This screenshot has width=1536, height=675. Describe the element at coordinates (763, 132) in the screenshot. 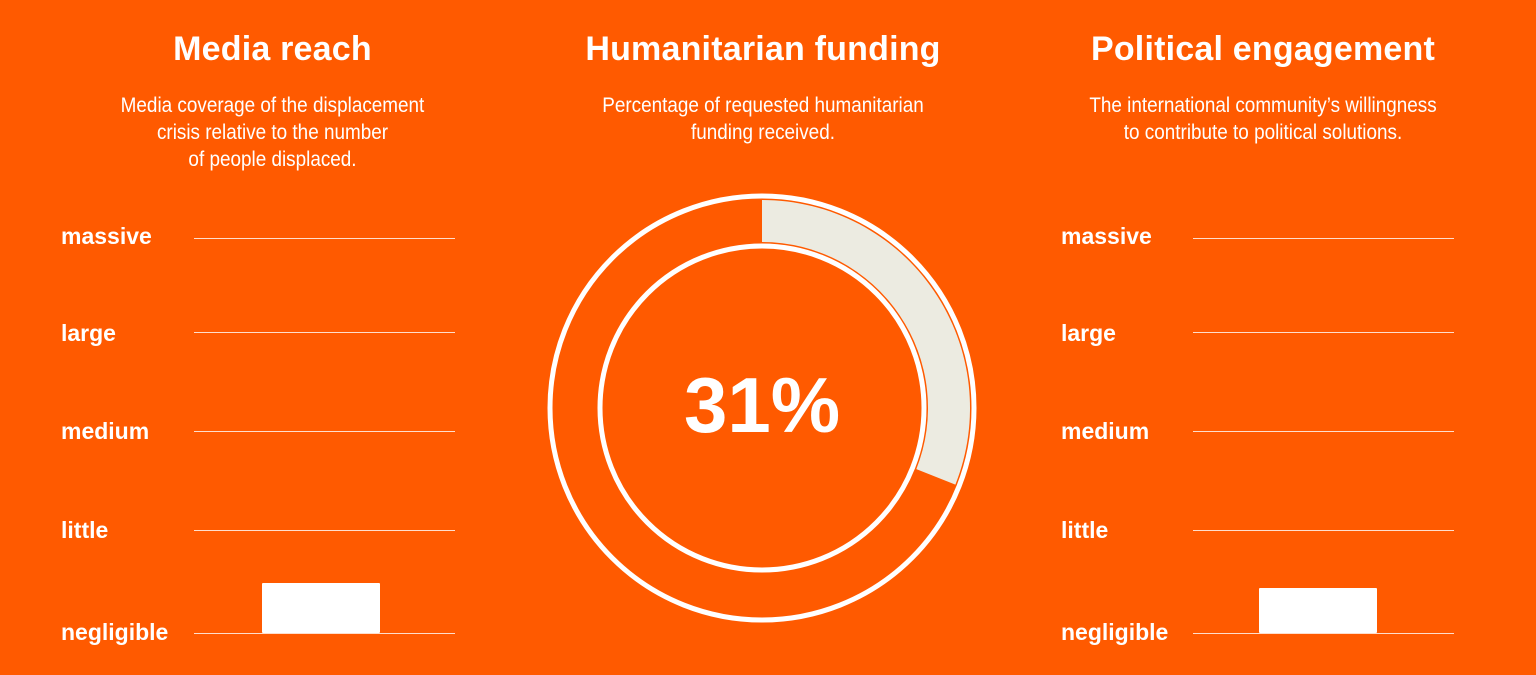

I see `subtitle-line: funding received.` at that location.